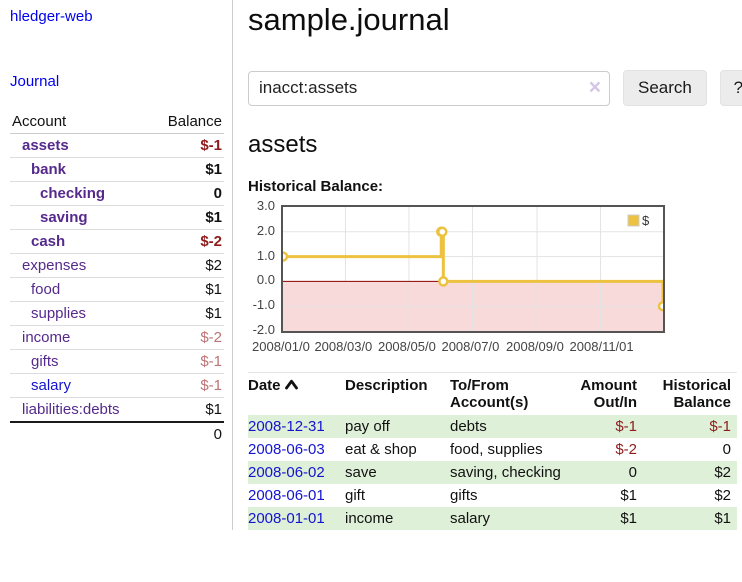 This screenshot has width=742, height=582. I want to click on search-input, so click(429, 88).